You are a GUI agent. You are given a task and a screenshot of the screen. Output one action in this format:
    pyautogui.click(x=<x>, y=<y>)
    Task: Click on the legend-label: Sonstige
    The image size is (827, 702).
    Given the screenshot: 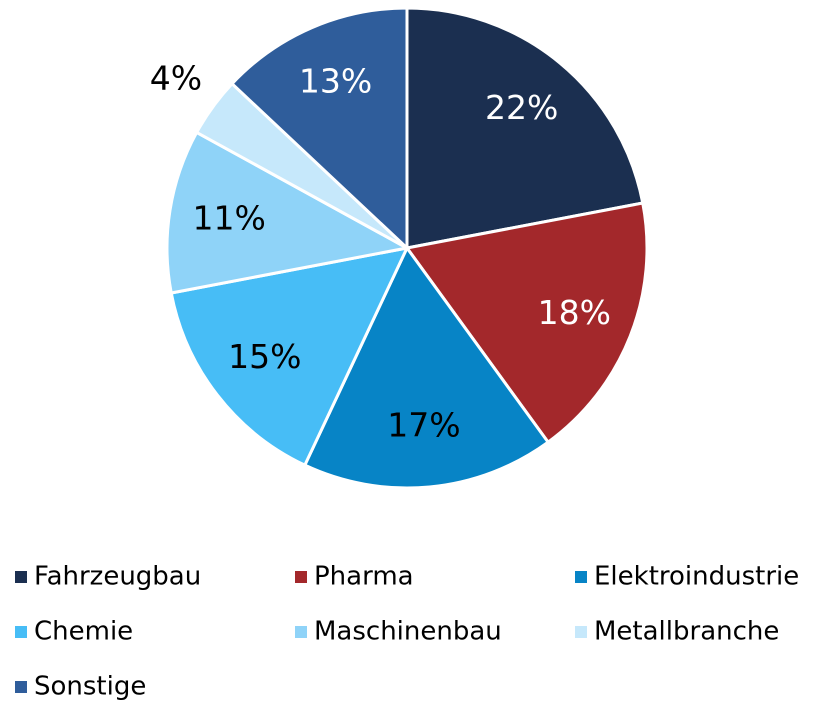 What is the action you would take?
    pyautogui.click(x=90, y=687)
    